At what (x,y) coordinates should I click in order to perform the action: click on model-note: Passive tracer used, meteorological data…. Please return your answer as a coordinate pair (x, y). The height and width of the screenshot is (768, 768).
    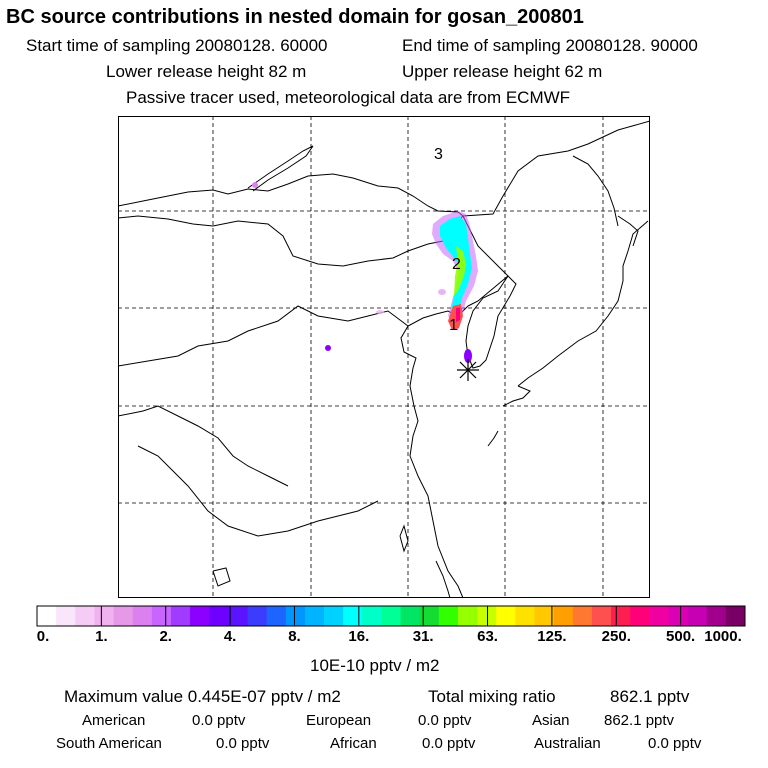
    Looking at the image, I should click on (348, 97).